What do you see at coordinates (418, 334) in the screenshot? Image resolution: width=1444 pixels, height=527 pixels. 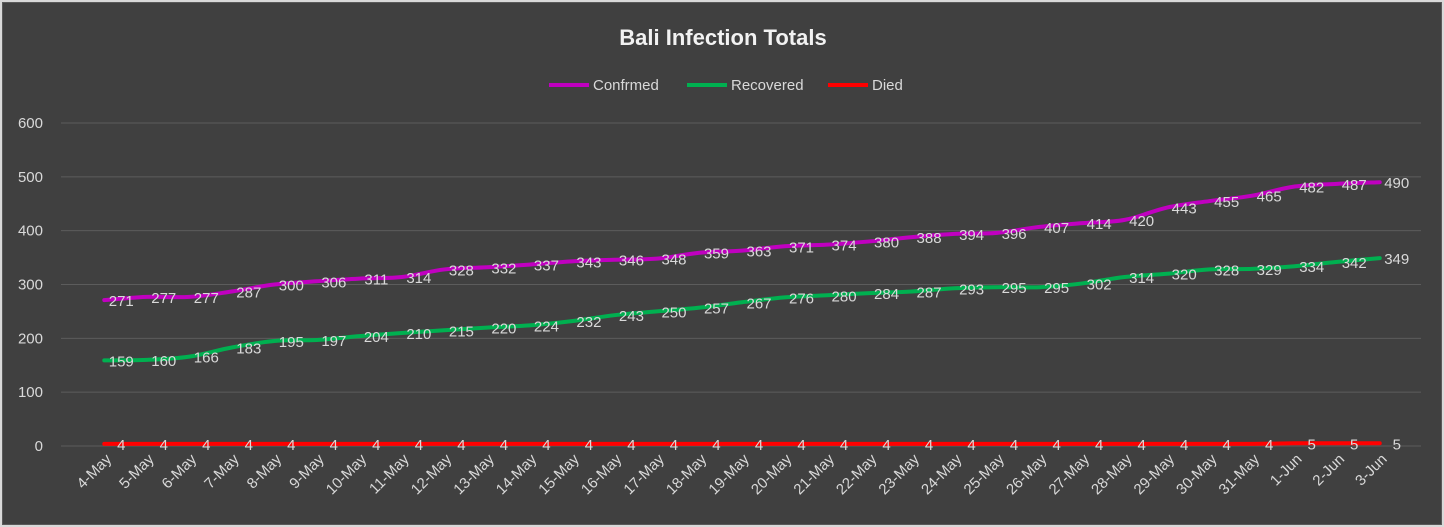 I see `data-label: 210` at bounding box center [418, 334].